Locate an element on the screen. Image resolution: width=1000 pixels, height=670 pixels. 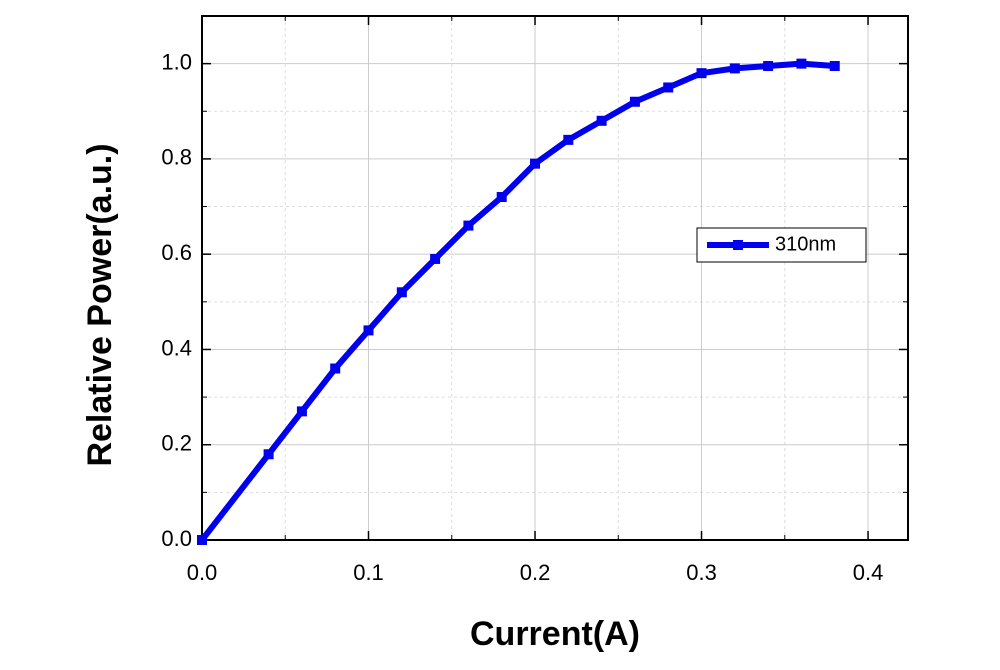
x-tick-label: 0.2 is located at coordinates (535, 572).